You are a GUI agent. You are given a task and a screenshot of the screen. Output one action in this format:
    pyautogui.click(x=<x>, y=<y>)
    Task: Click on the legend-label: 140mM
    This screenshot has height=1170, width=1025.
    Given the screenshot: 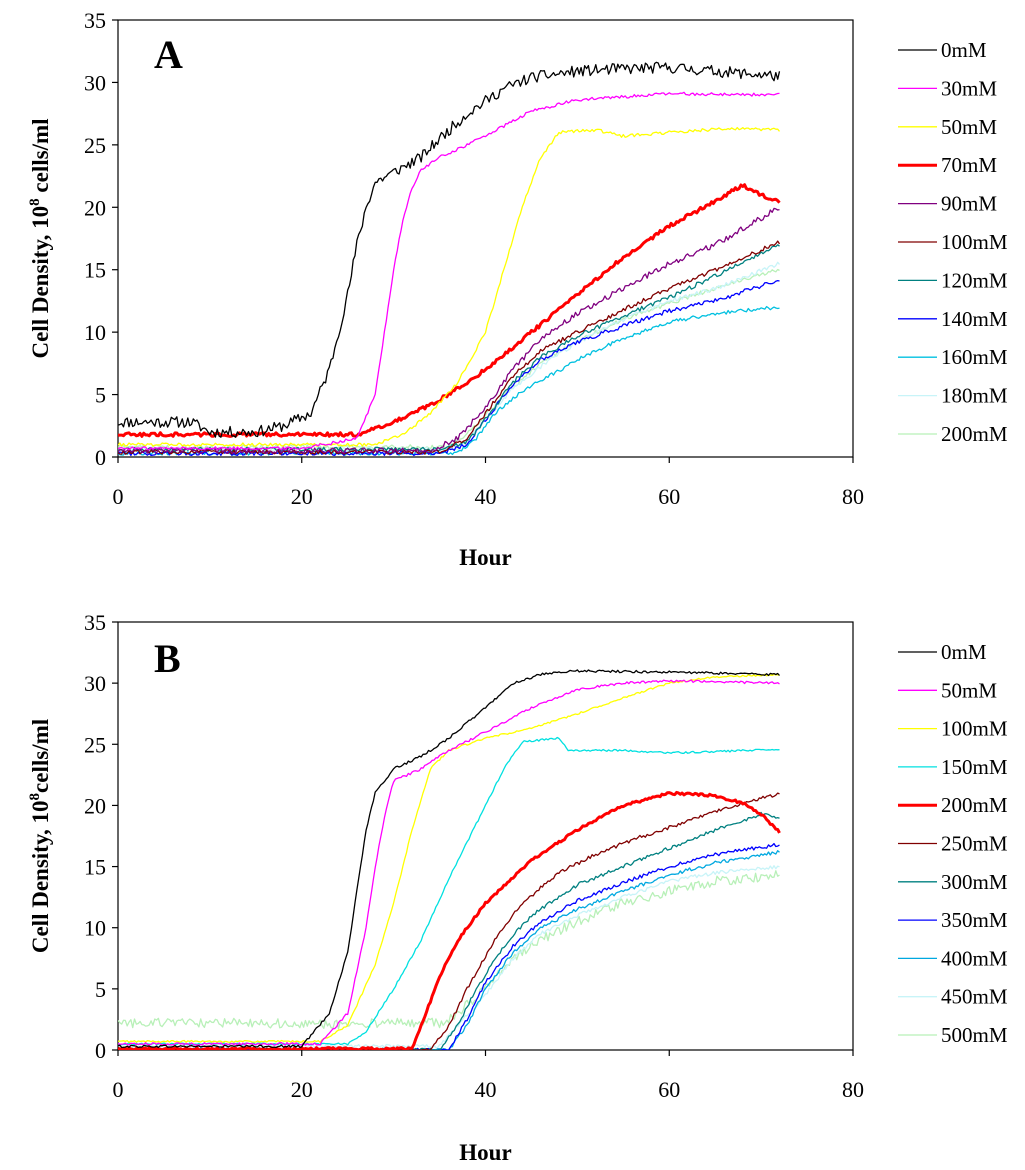 What is the action you would take?
    pyautogui.click(x=974, y=319)
    